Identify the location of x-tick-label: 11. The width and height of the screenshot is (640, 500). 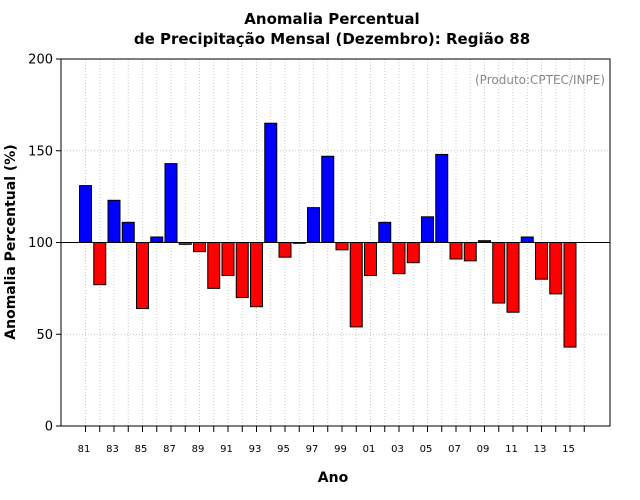
(511, 449).